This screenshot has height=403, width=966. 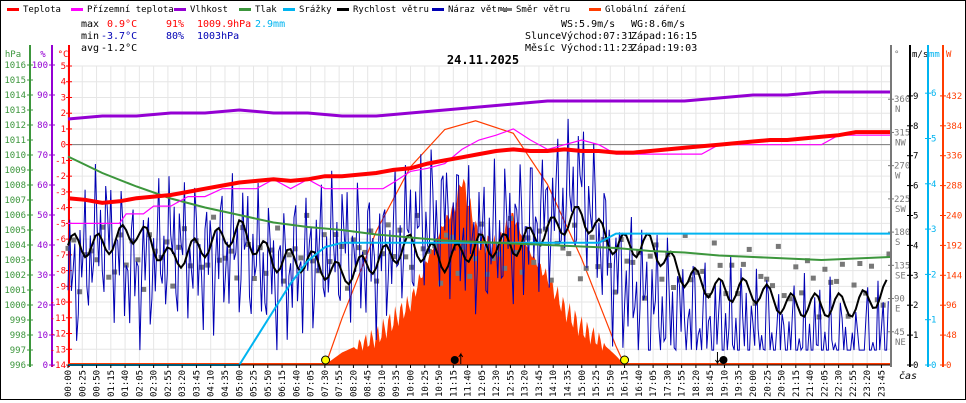 What do you see at coordinates (933, 321) in the screenshot?
I see `rain-axis-tick-label: 1` at bounding box center [933, 321].